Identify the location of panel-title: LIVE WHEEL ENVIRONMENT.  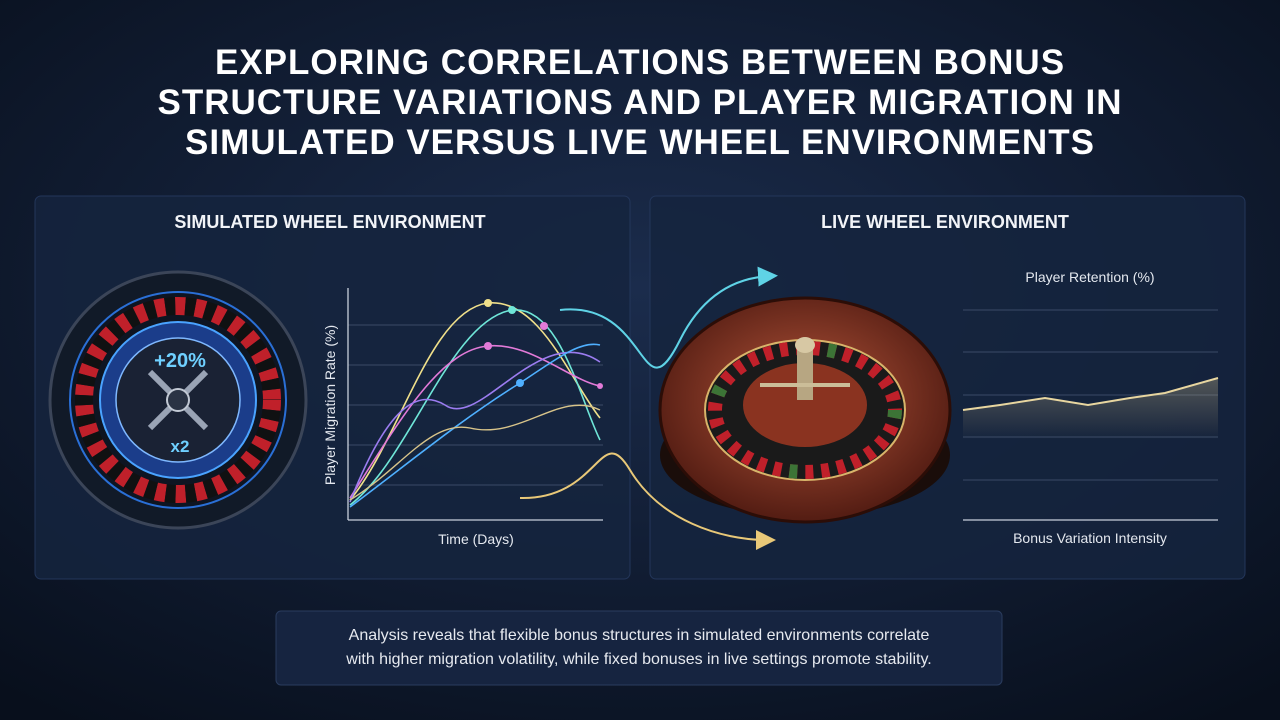
(945, 222).